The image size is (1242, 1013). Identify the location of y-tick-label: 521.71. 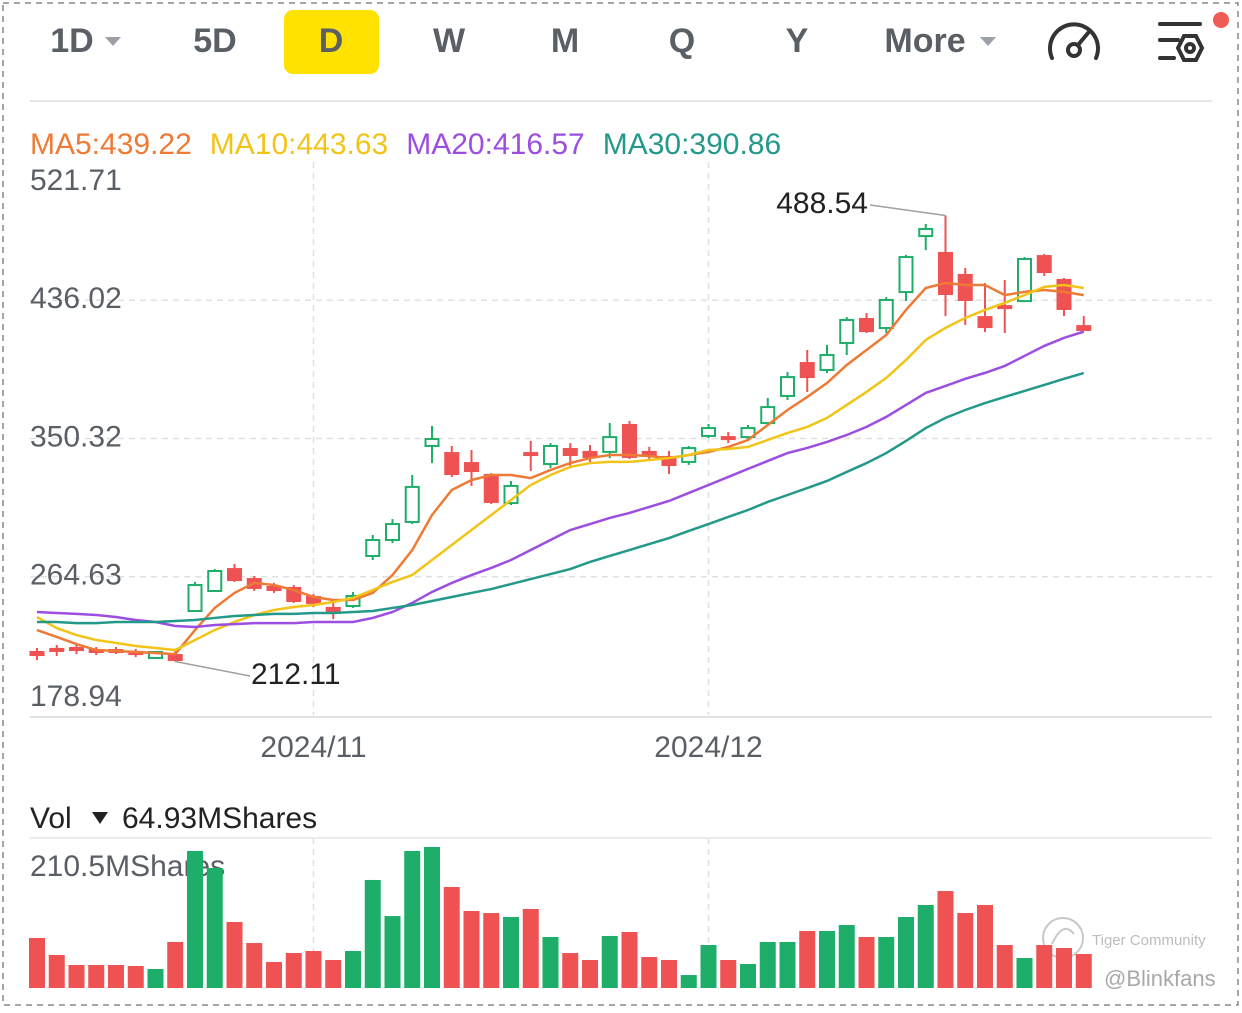
(76, 180).